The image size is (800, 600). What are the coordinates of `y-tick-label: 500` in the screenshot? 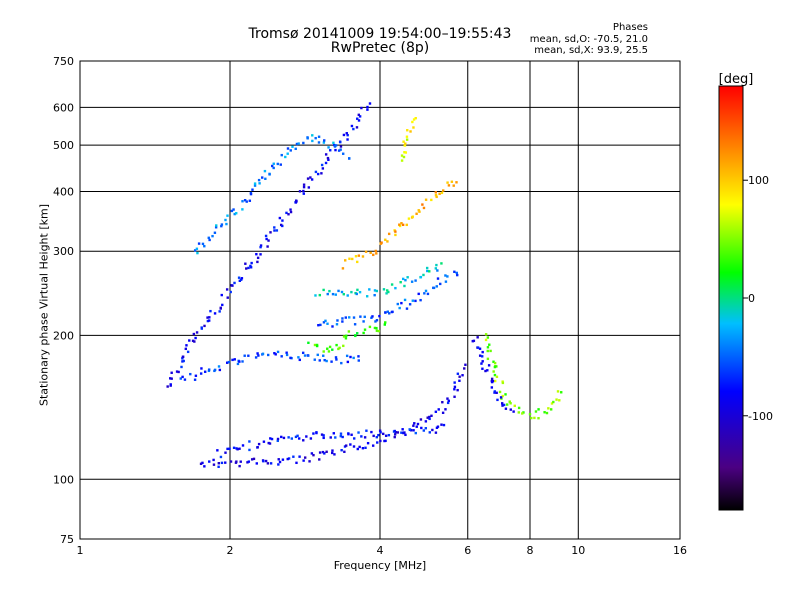 It's located at (63, 145).